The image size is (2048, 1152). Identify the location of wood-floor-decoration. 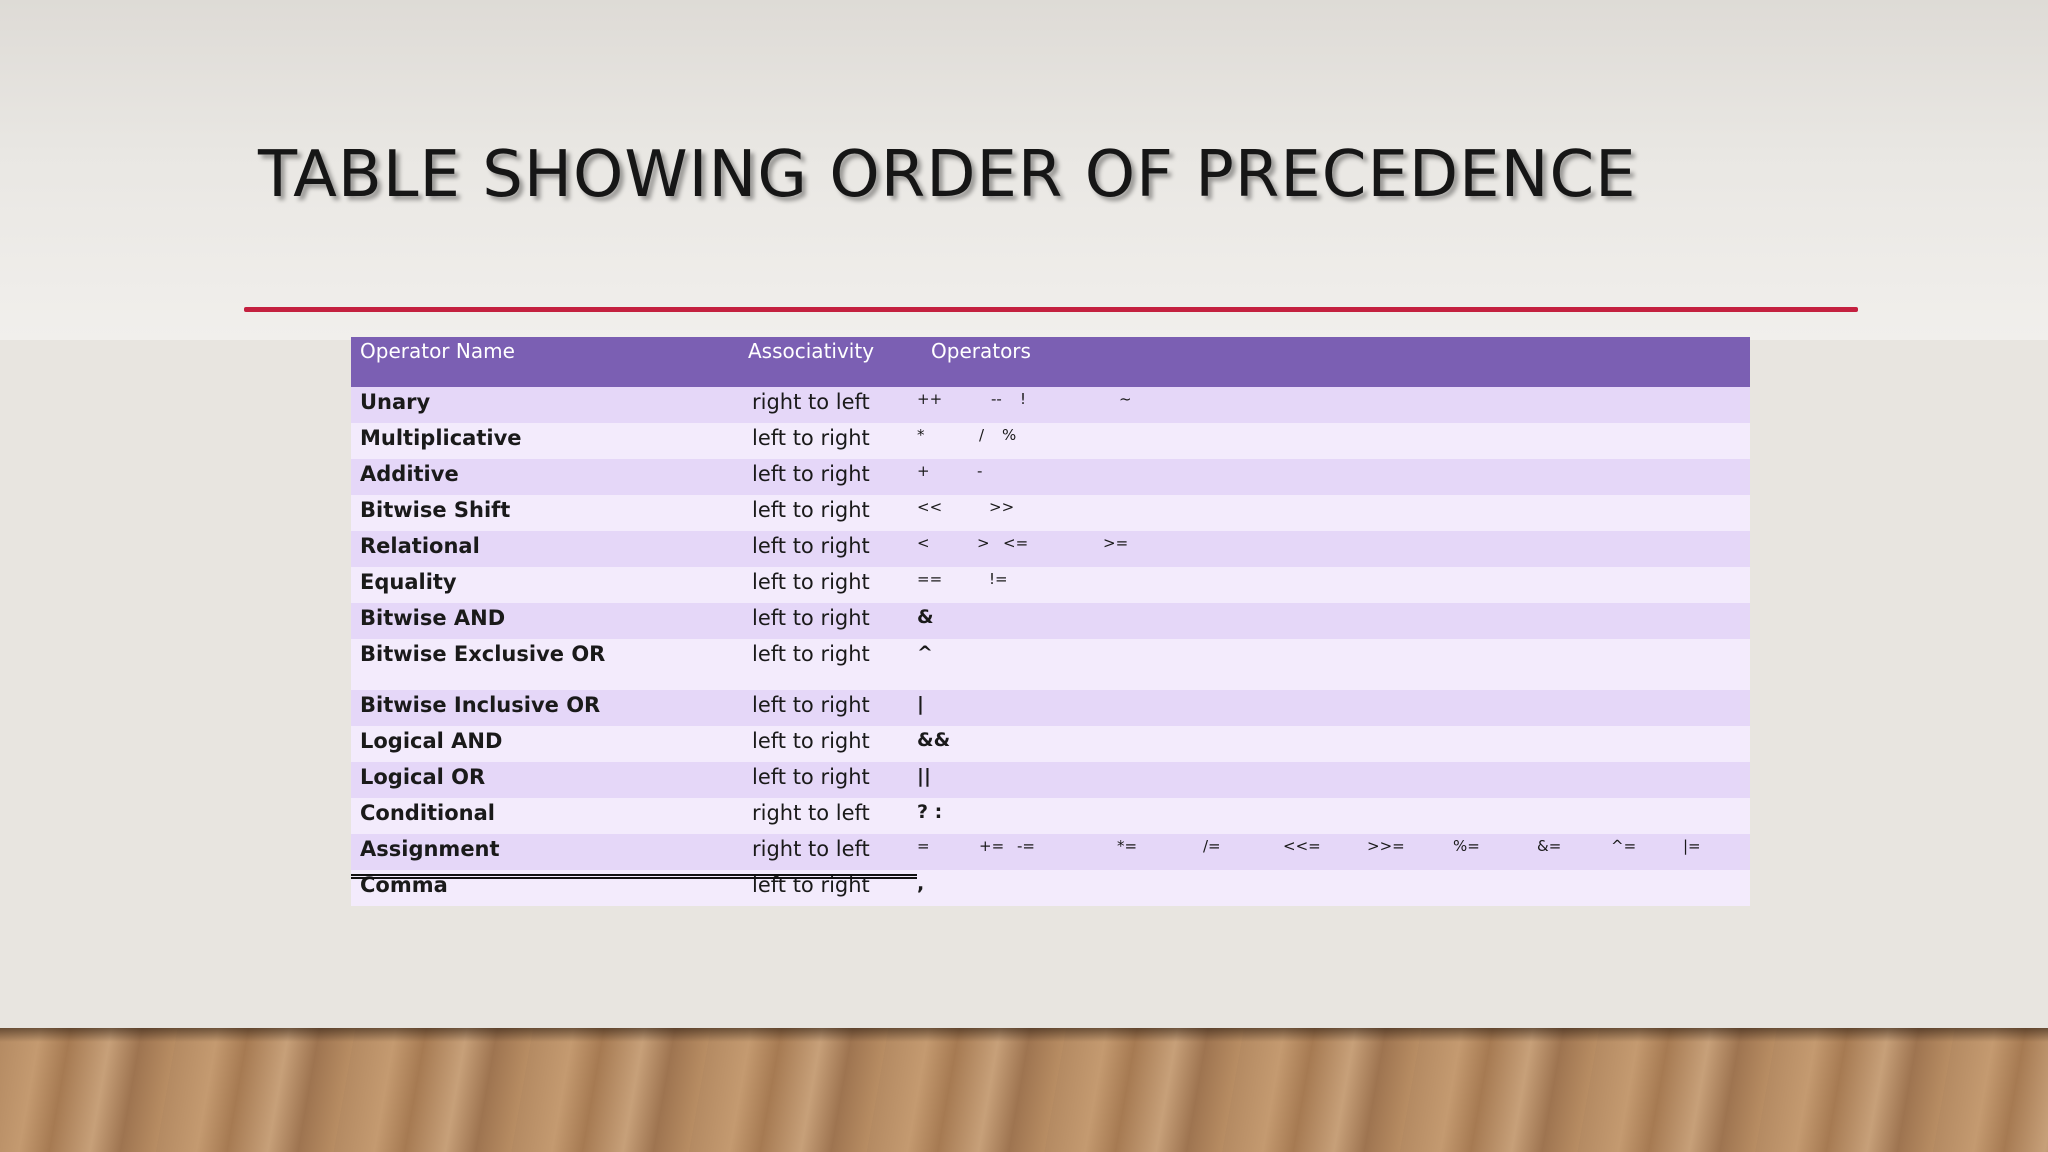
(1024, 1090).